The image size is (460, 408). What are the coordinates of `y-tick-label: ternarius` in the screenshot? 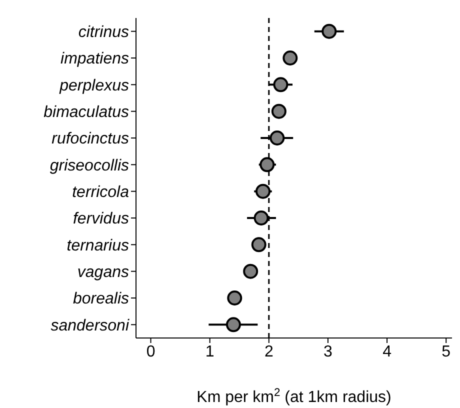 It's located at (97, 245).